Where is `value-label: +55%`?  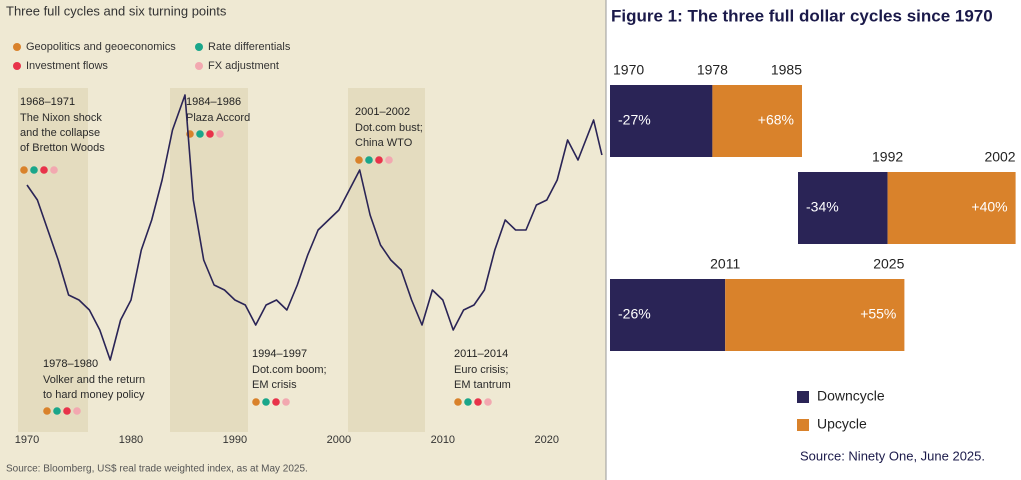 value-label: +55% is located at coordinates (878, 314).